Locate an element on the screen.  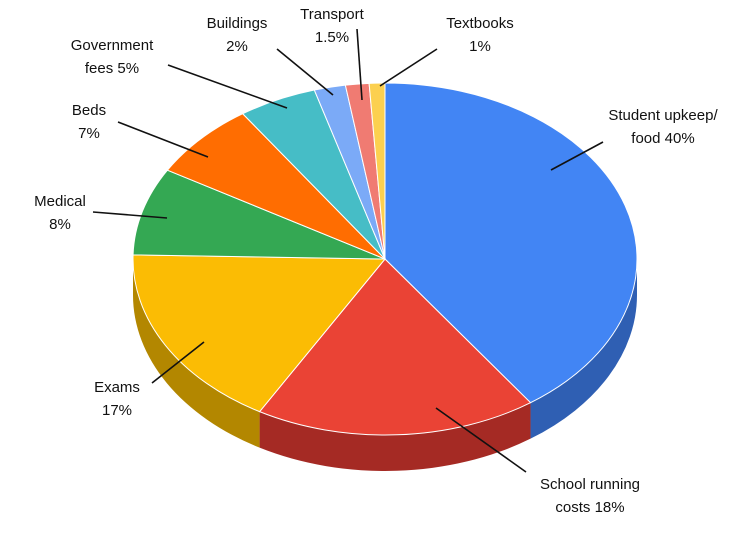
slice-label-buildings: Buildings 2% is located at coordinates (237, 35).